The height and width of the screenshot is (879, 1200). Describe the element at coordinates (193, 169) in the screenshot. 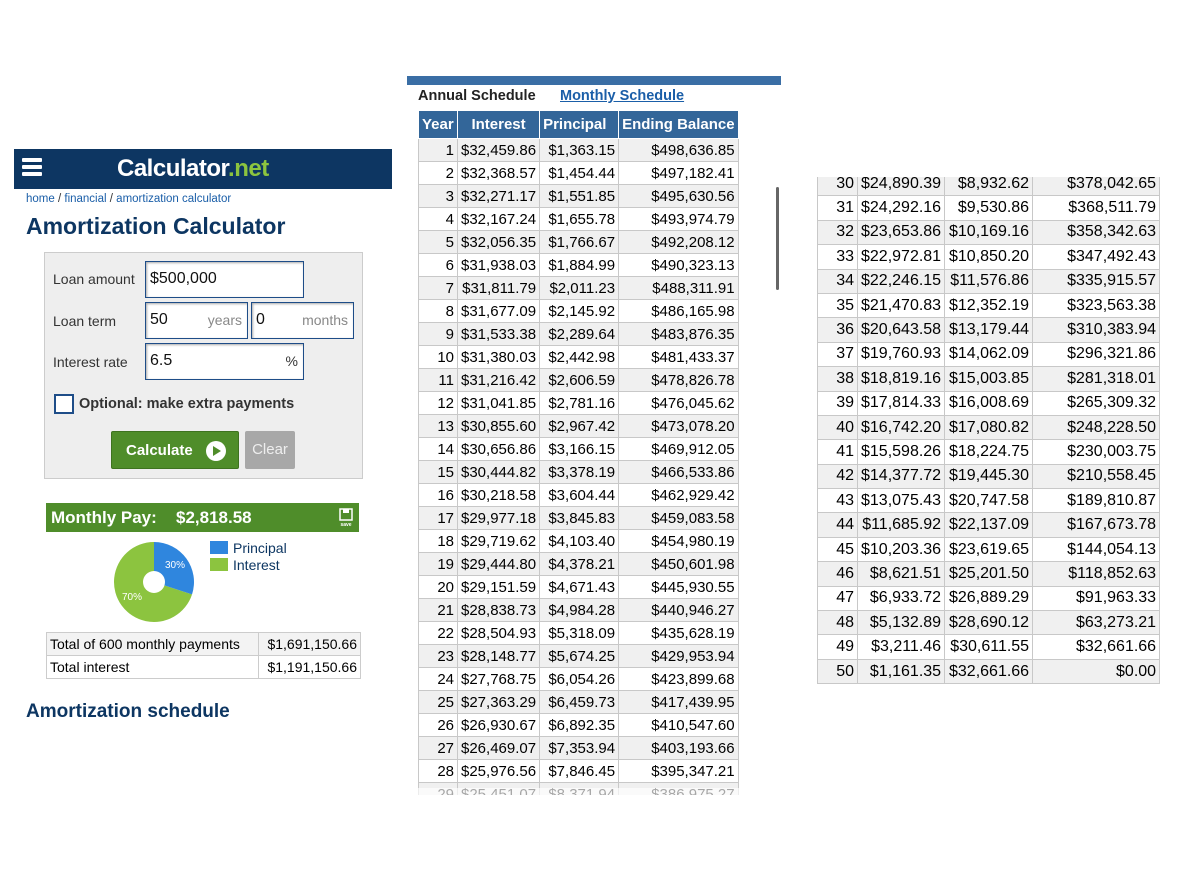

I see `site-logo: Calculator.net` at that location.